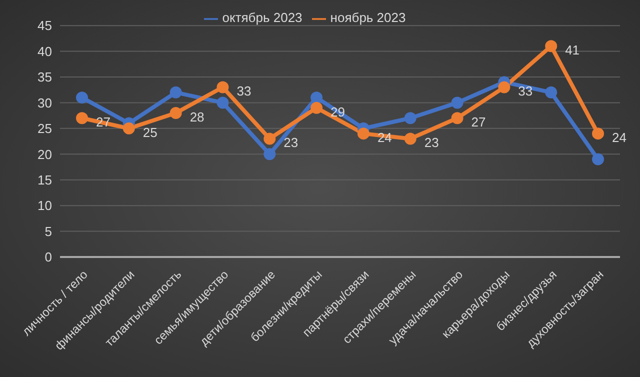 This screenshot has width=640, height=377. What do you see at coordinates (262, 17) in the screenshot?
I see `legend-label: октябрь 2023` at bounding box center [262, 17].